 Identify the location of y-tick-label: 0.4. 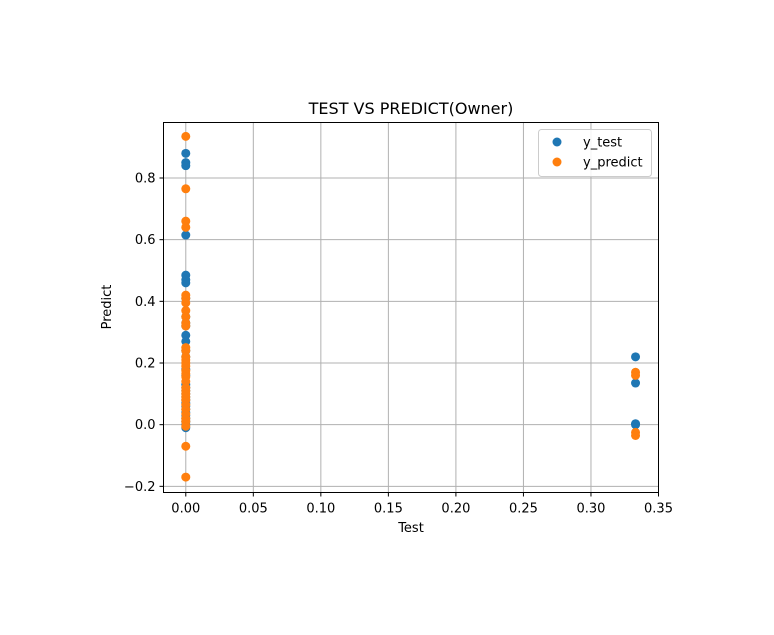
(145, 302).